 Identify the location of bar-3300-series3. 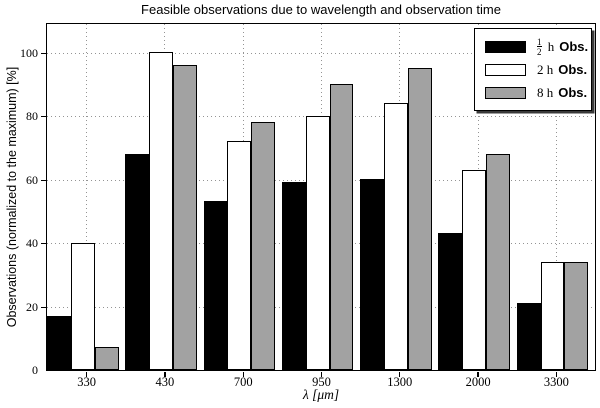
(576, 315).